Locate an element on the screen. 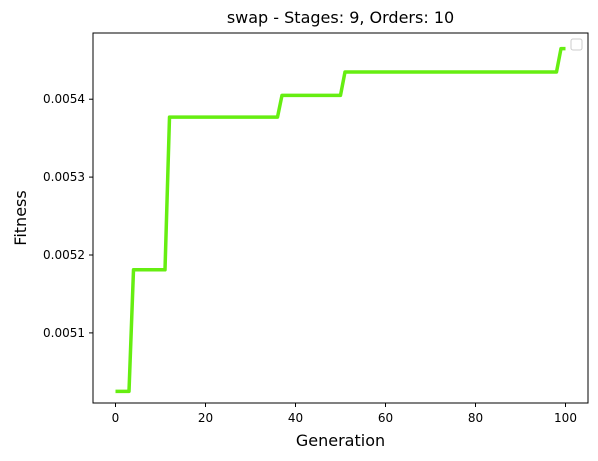 The image size is (598, 461). y-axis-label: Fitness is located at coordinates (20, 217).